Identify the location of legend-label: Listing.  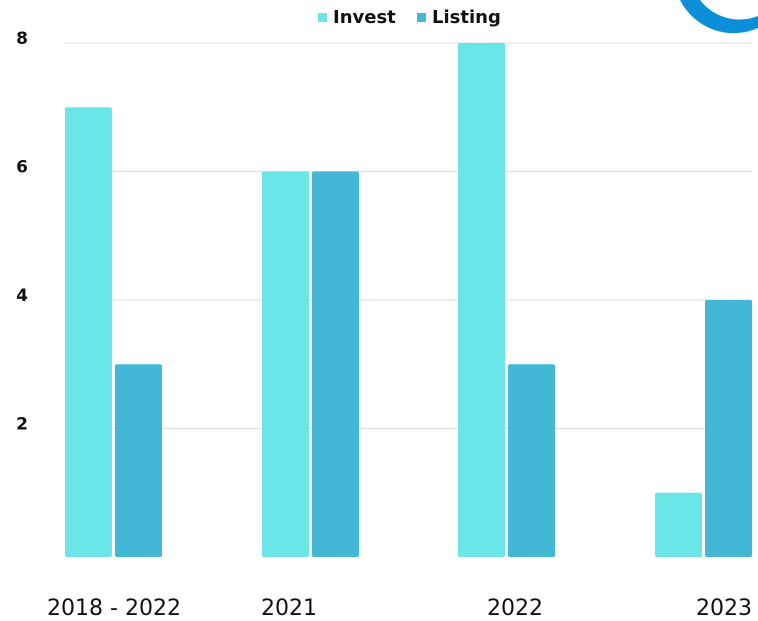
(466, 17).